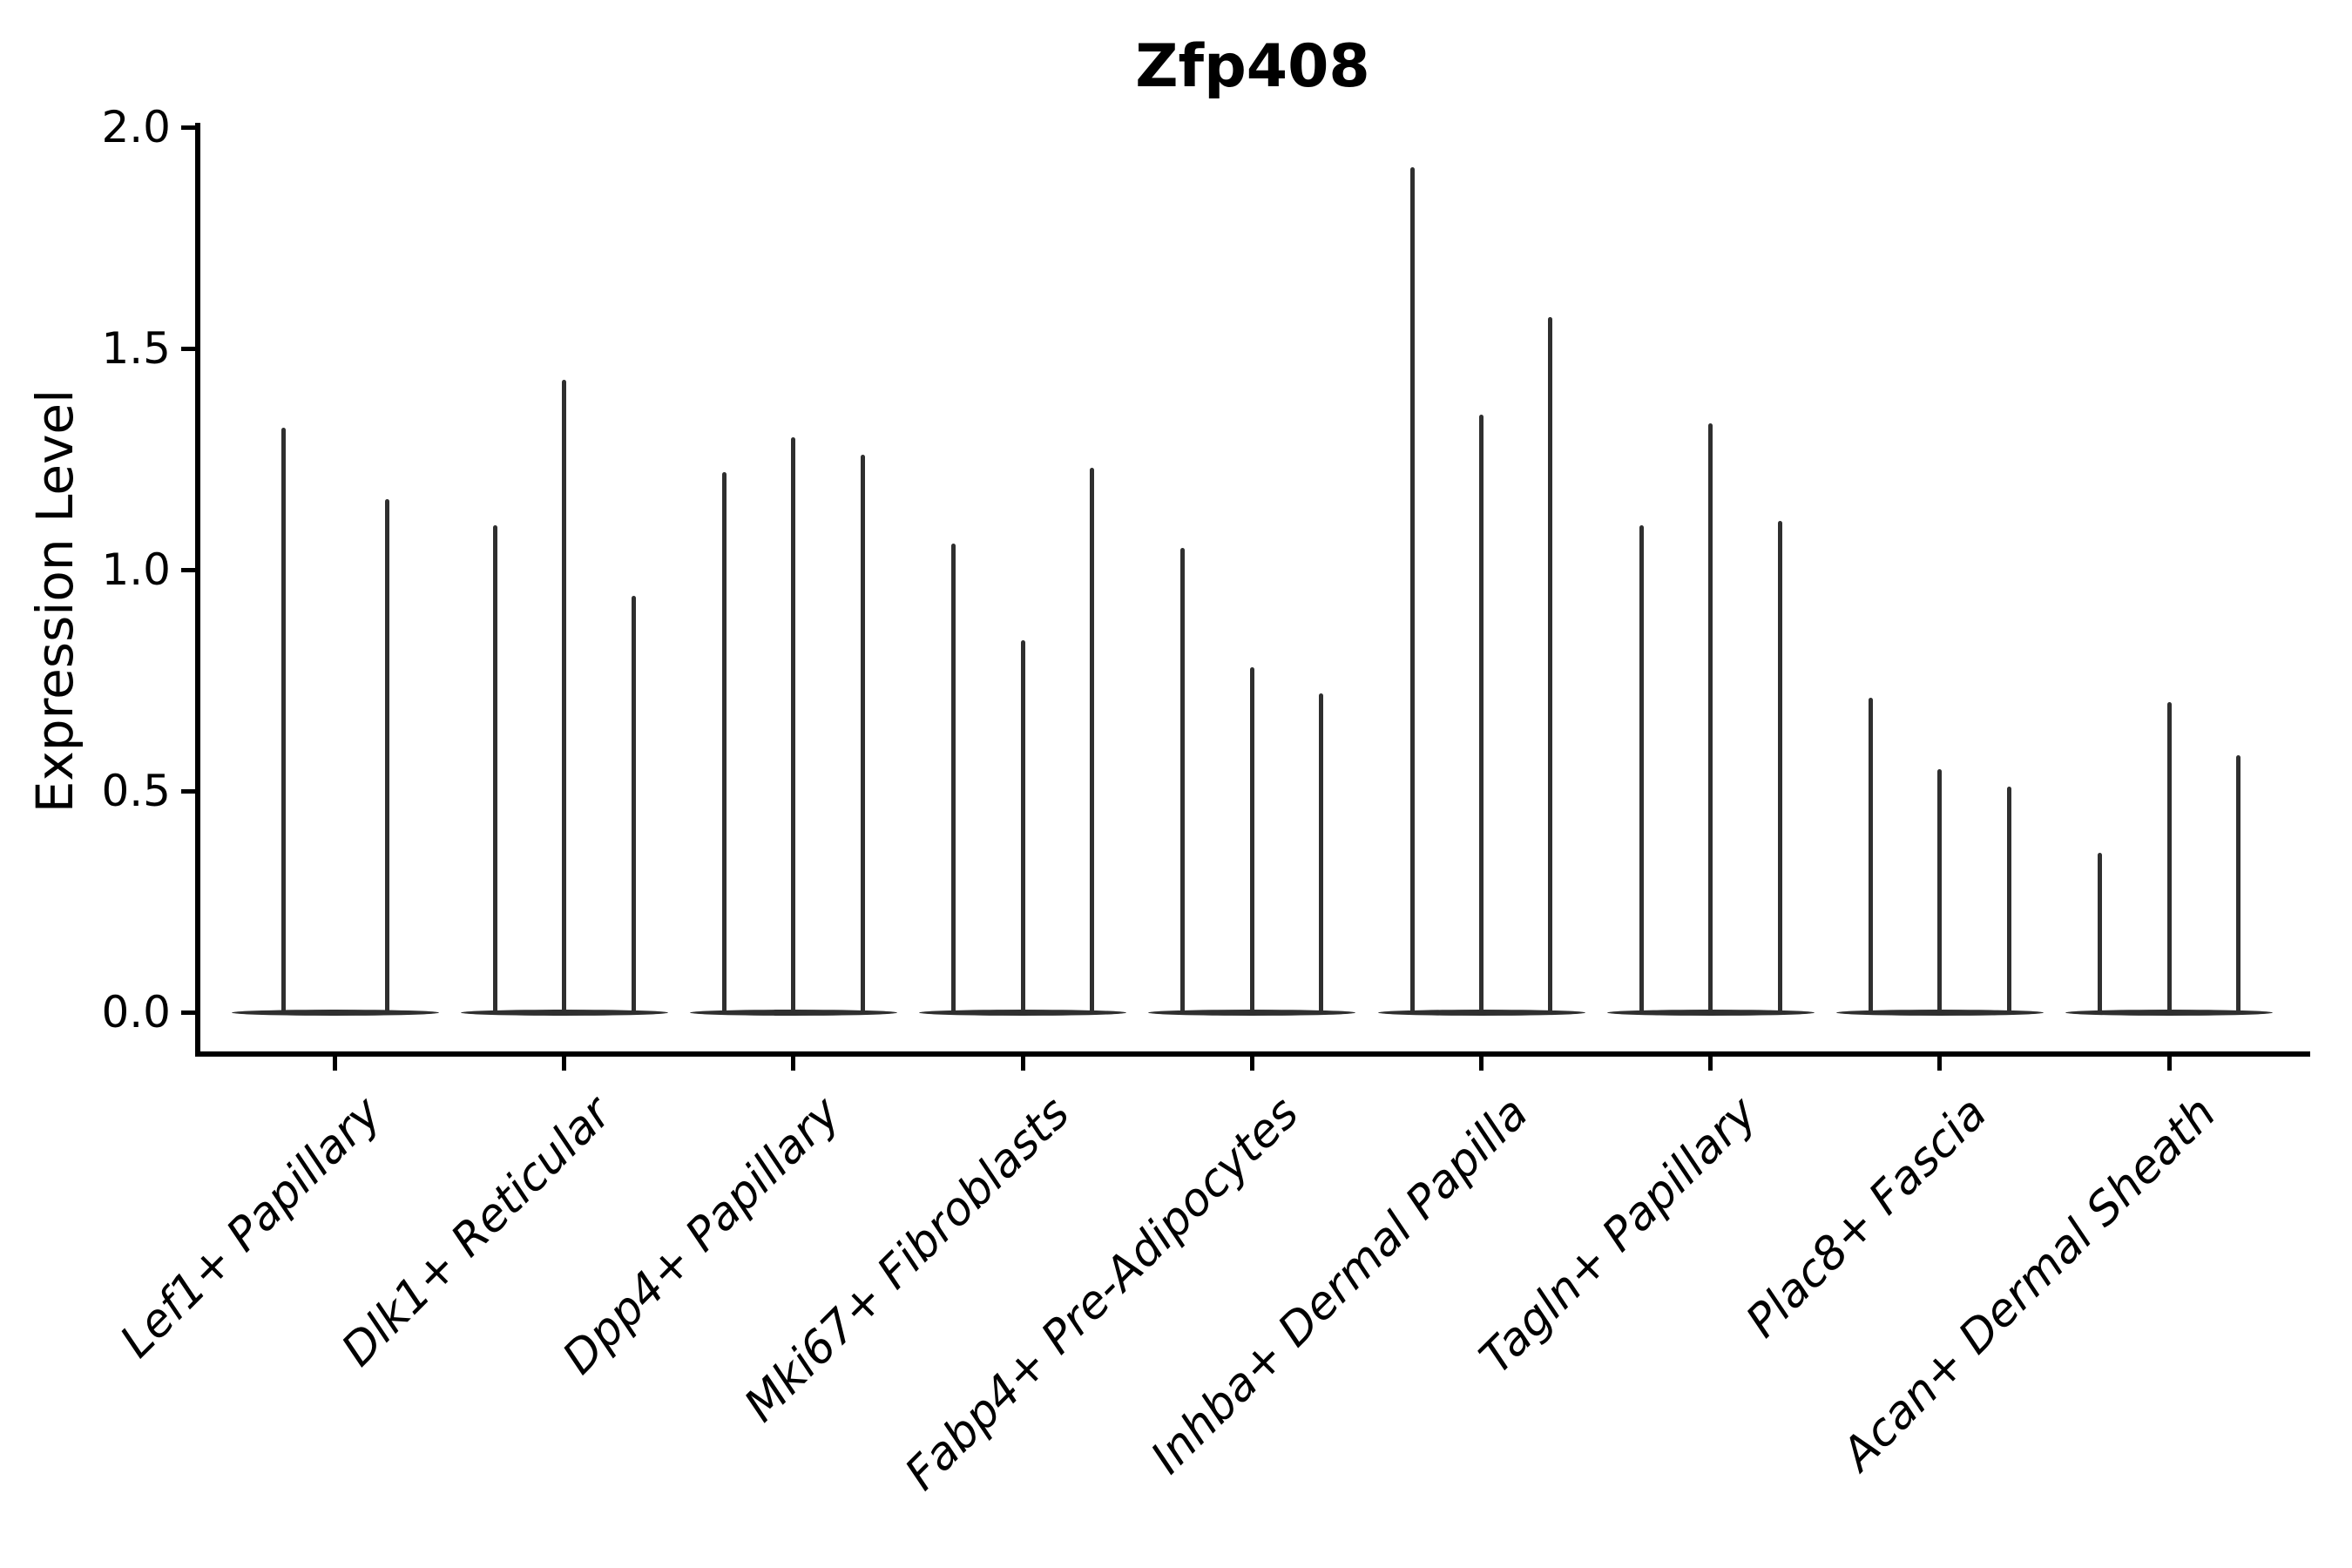 This screenshot has height=1568, width=2352. What do you see at coordinates (1252, 66) in the screenshot?
I see `chart-title: Zfp408` at bounding box center [1252, 66].